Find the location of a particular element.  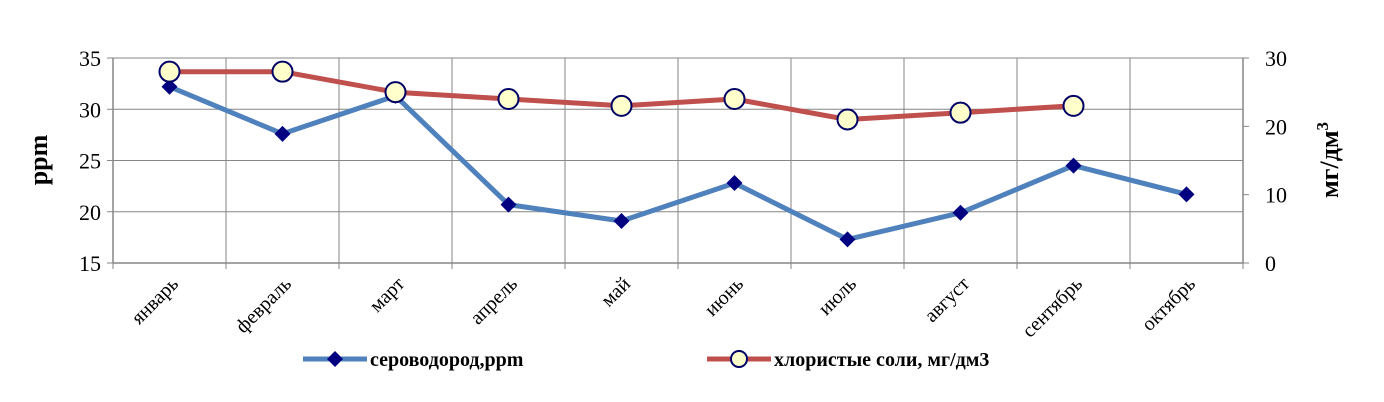

left-tick-label: 25 is located at coordinates (90, 161).